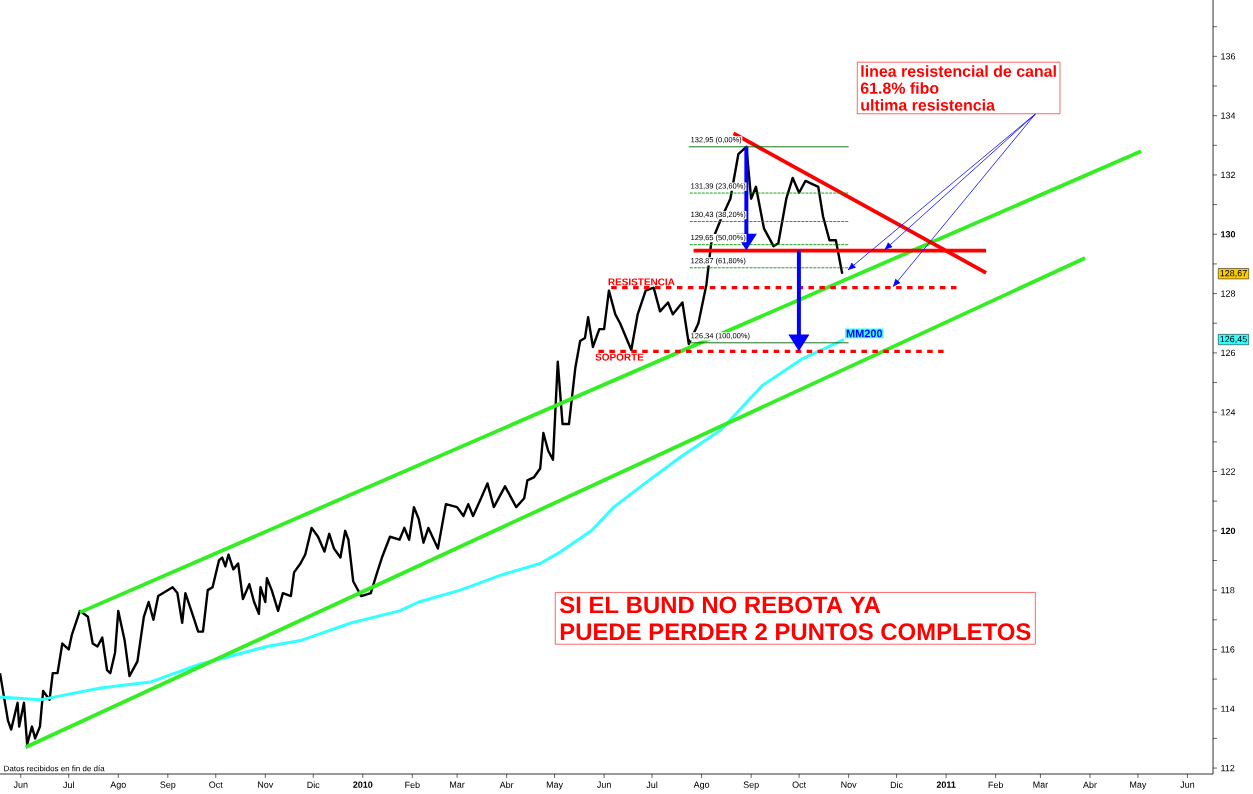 The width and height of the screenshot is (1253, 794). Describe the element at coordinates (720, 605) in the screenshot. I see `annotation: SI EL BUND NO REBOTA YA` at that location.